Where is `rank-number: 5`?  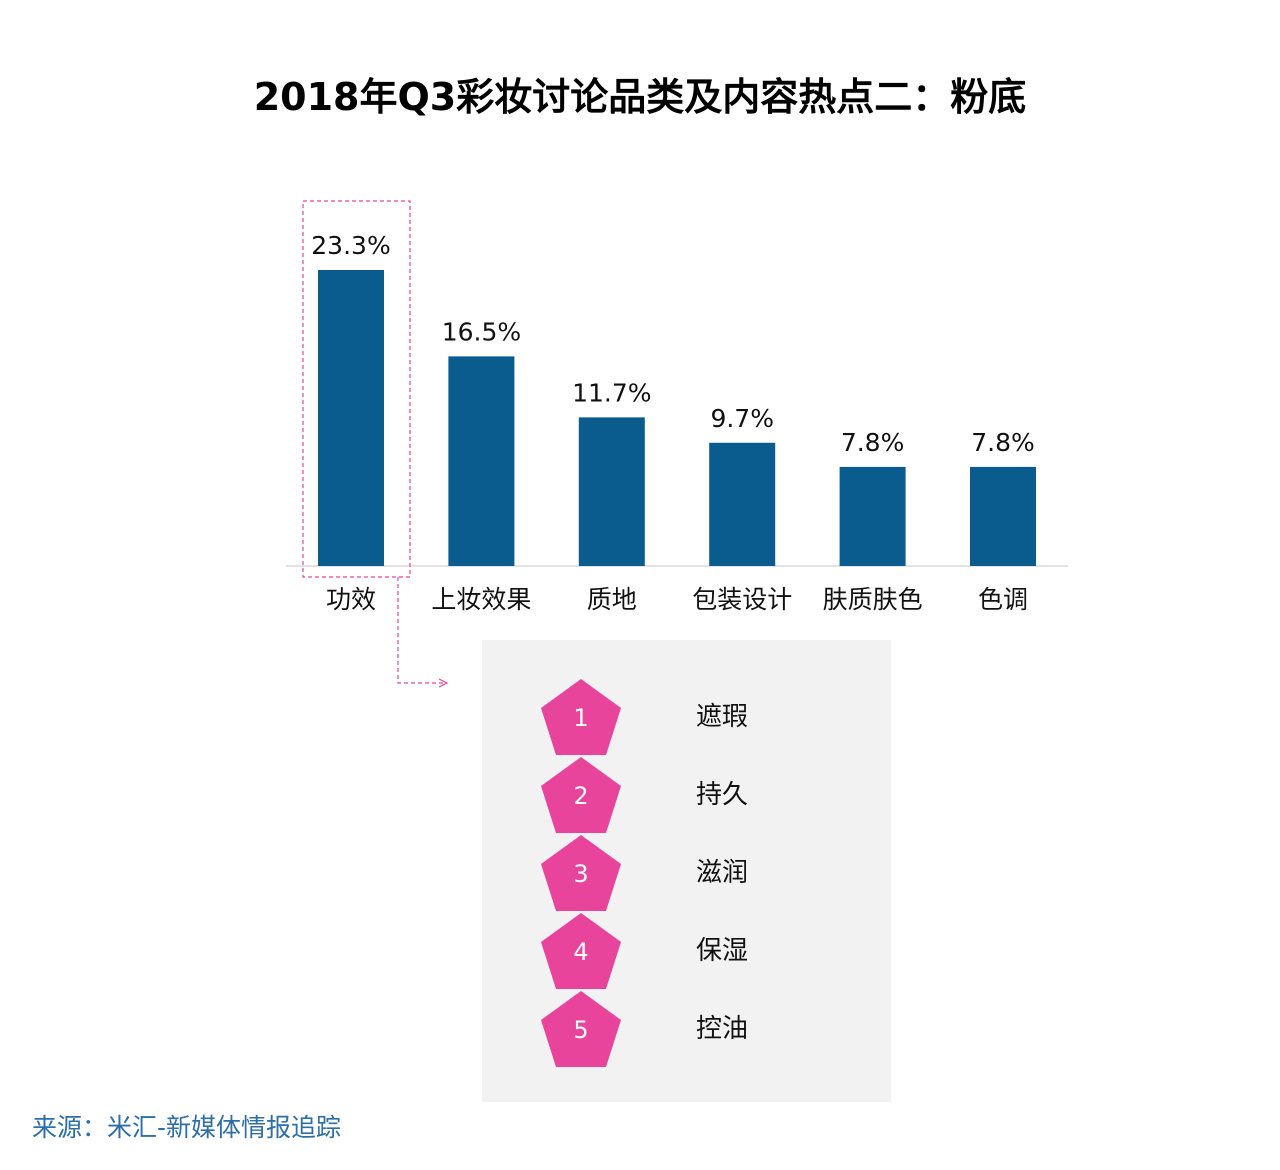
rank-number: 5 is located at coordinates (581, 1030).